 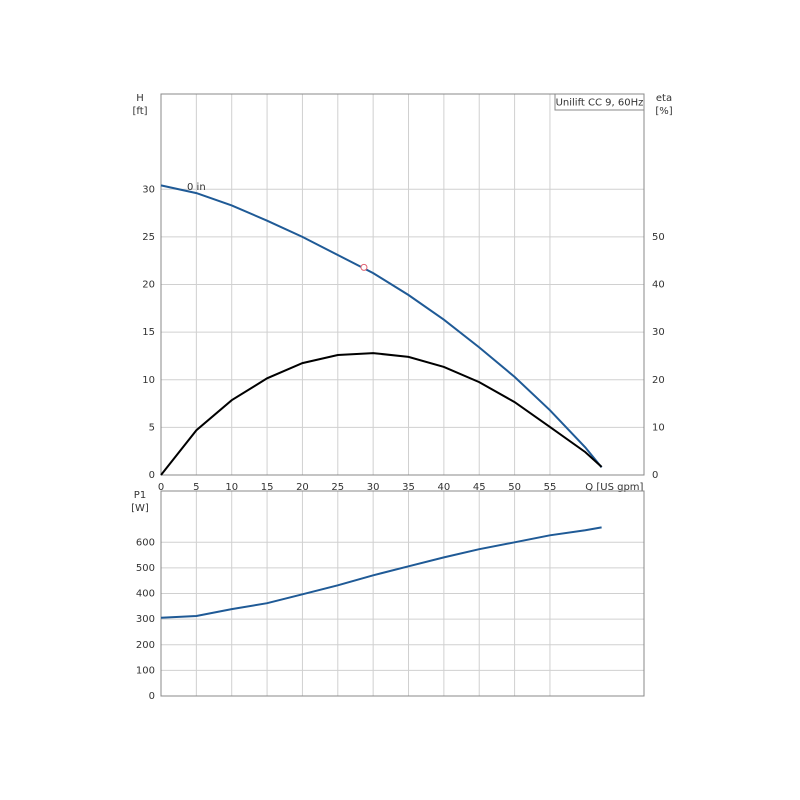 What do you see at coordinates (337, 487) in the screenshot?
I see `x-tick-label: 25` at bounding box center [337, 487].